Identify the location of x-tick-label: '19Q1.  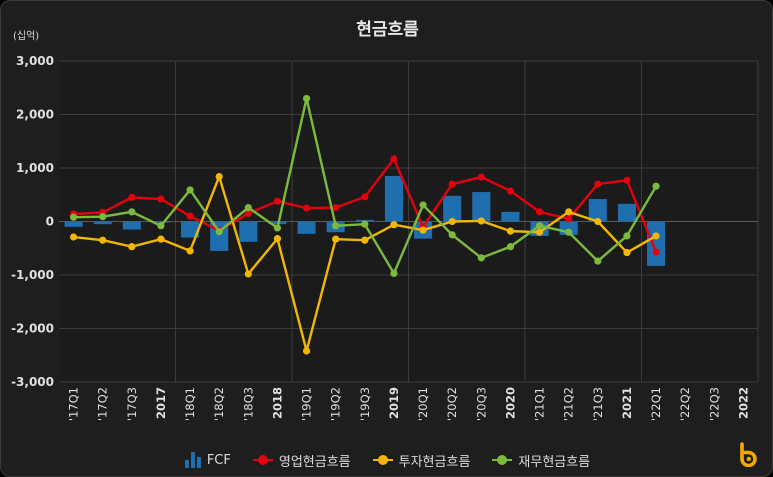
(307, 404).